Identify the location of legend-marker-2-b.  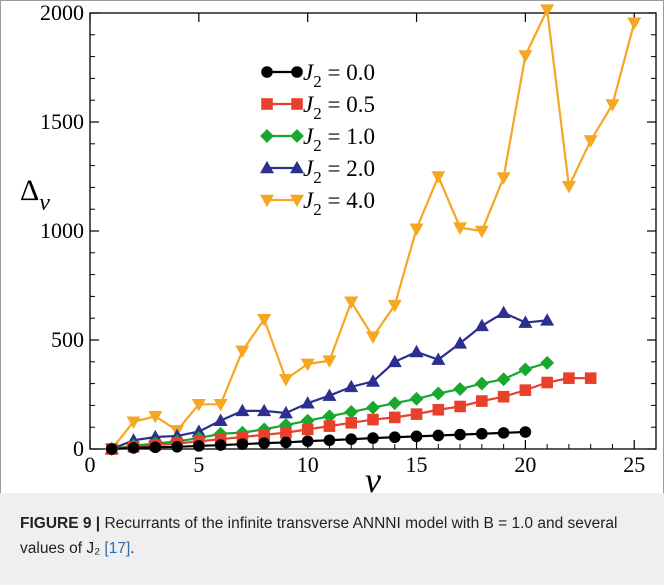
(297, 136).